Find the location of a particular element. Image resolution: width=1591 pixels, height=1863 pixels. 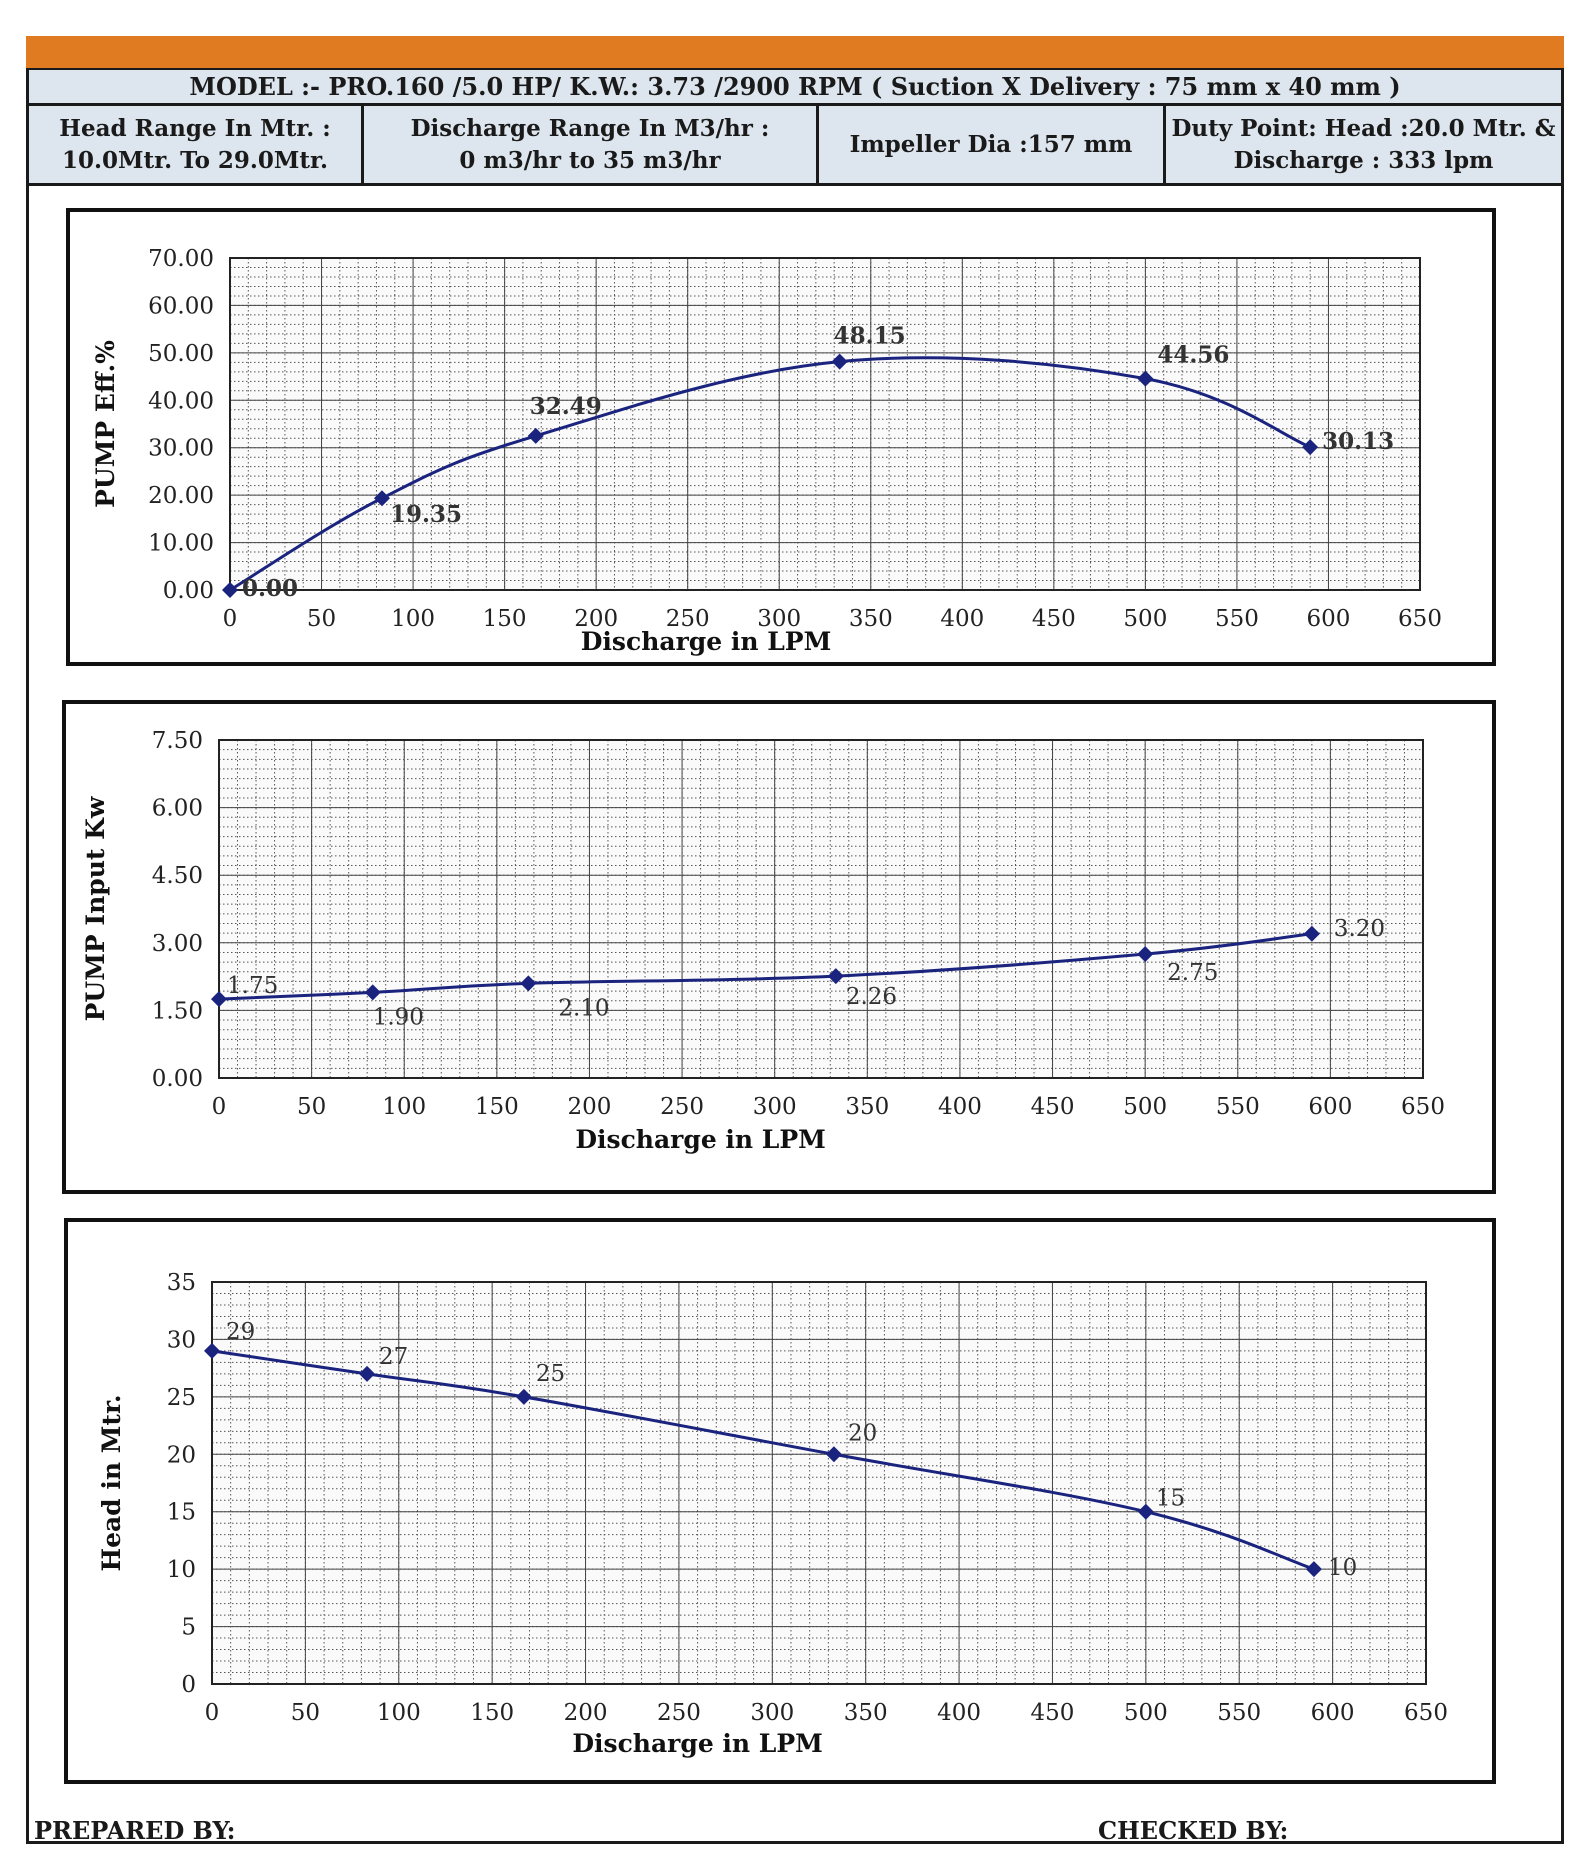

y-tick-label: 10.00 is located at coordinates (181, 544).